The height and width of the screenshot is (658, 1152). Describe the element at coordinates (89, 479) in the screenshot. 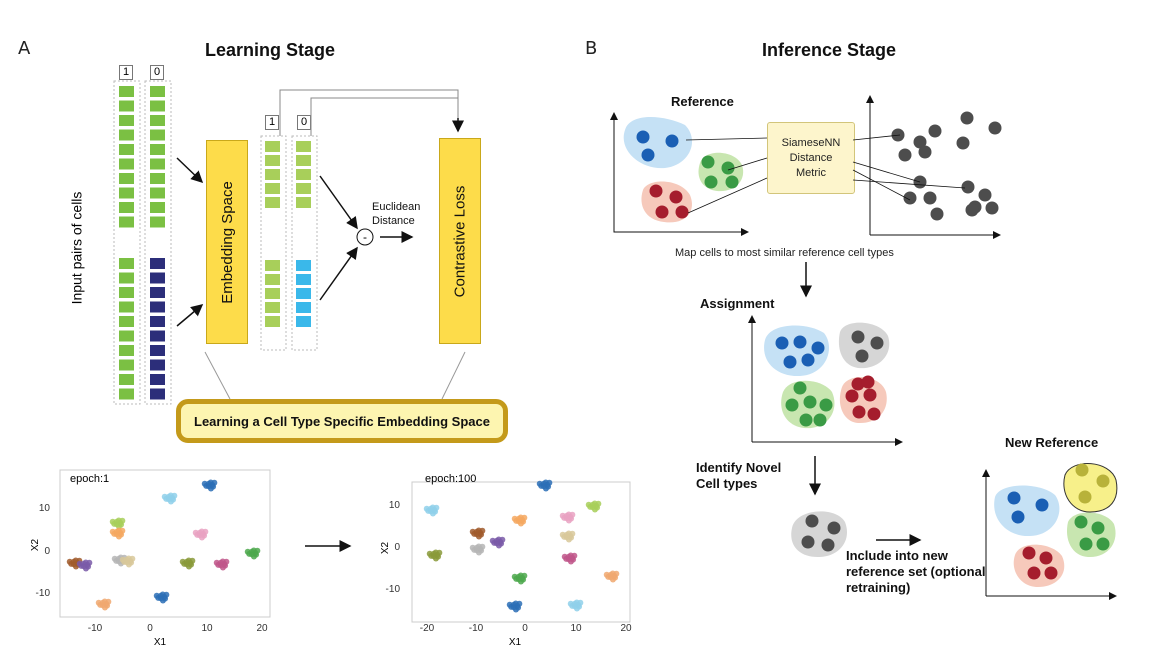

I see `epoch1-title: epoch:1` at that location.